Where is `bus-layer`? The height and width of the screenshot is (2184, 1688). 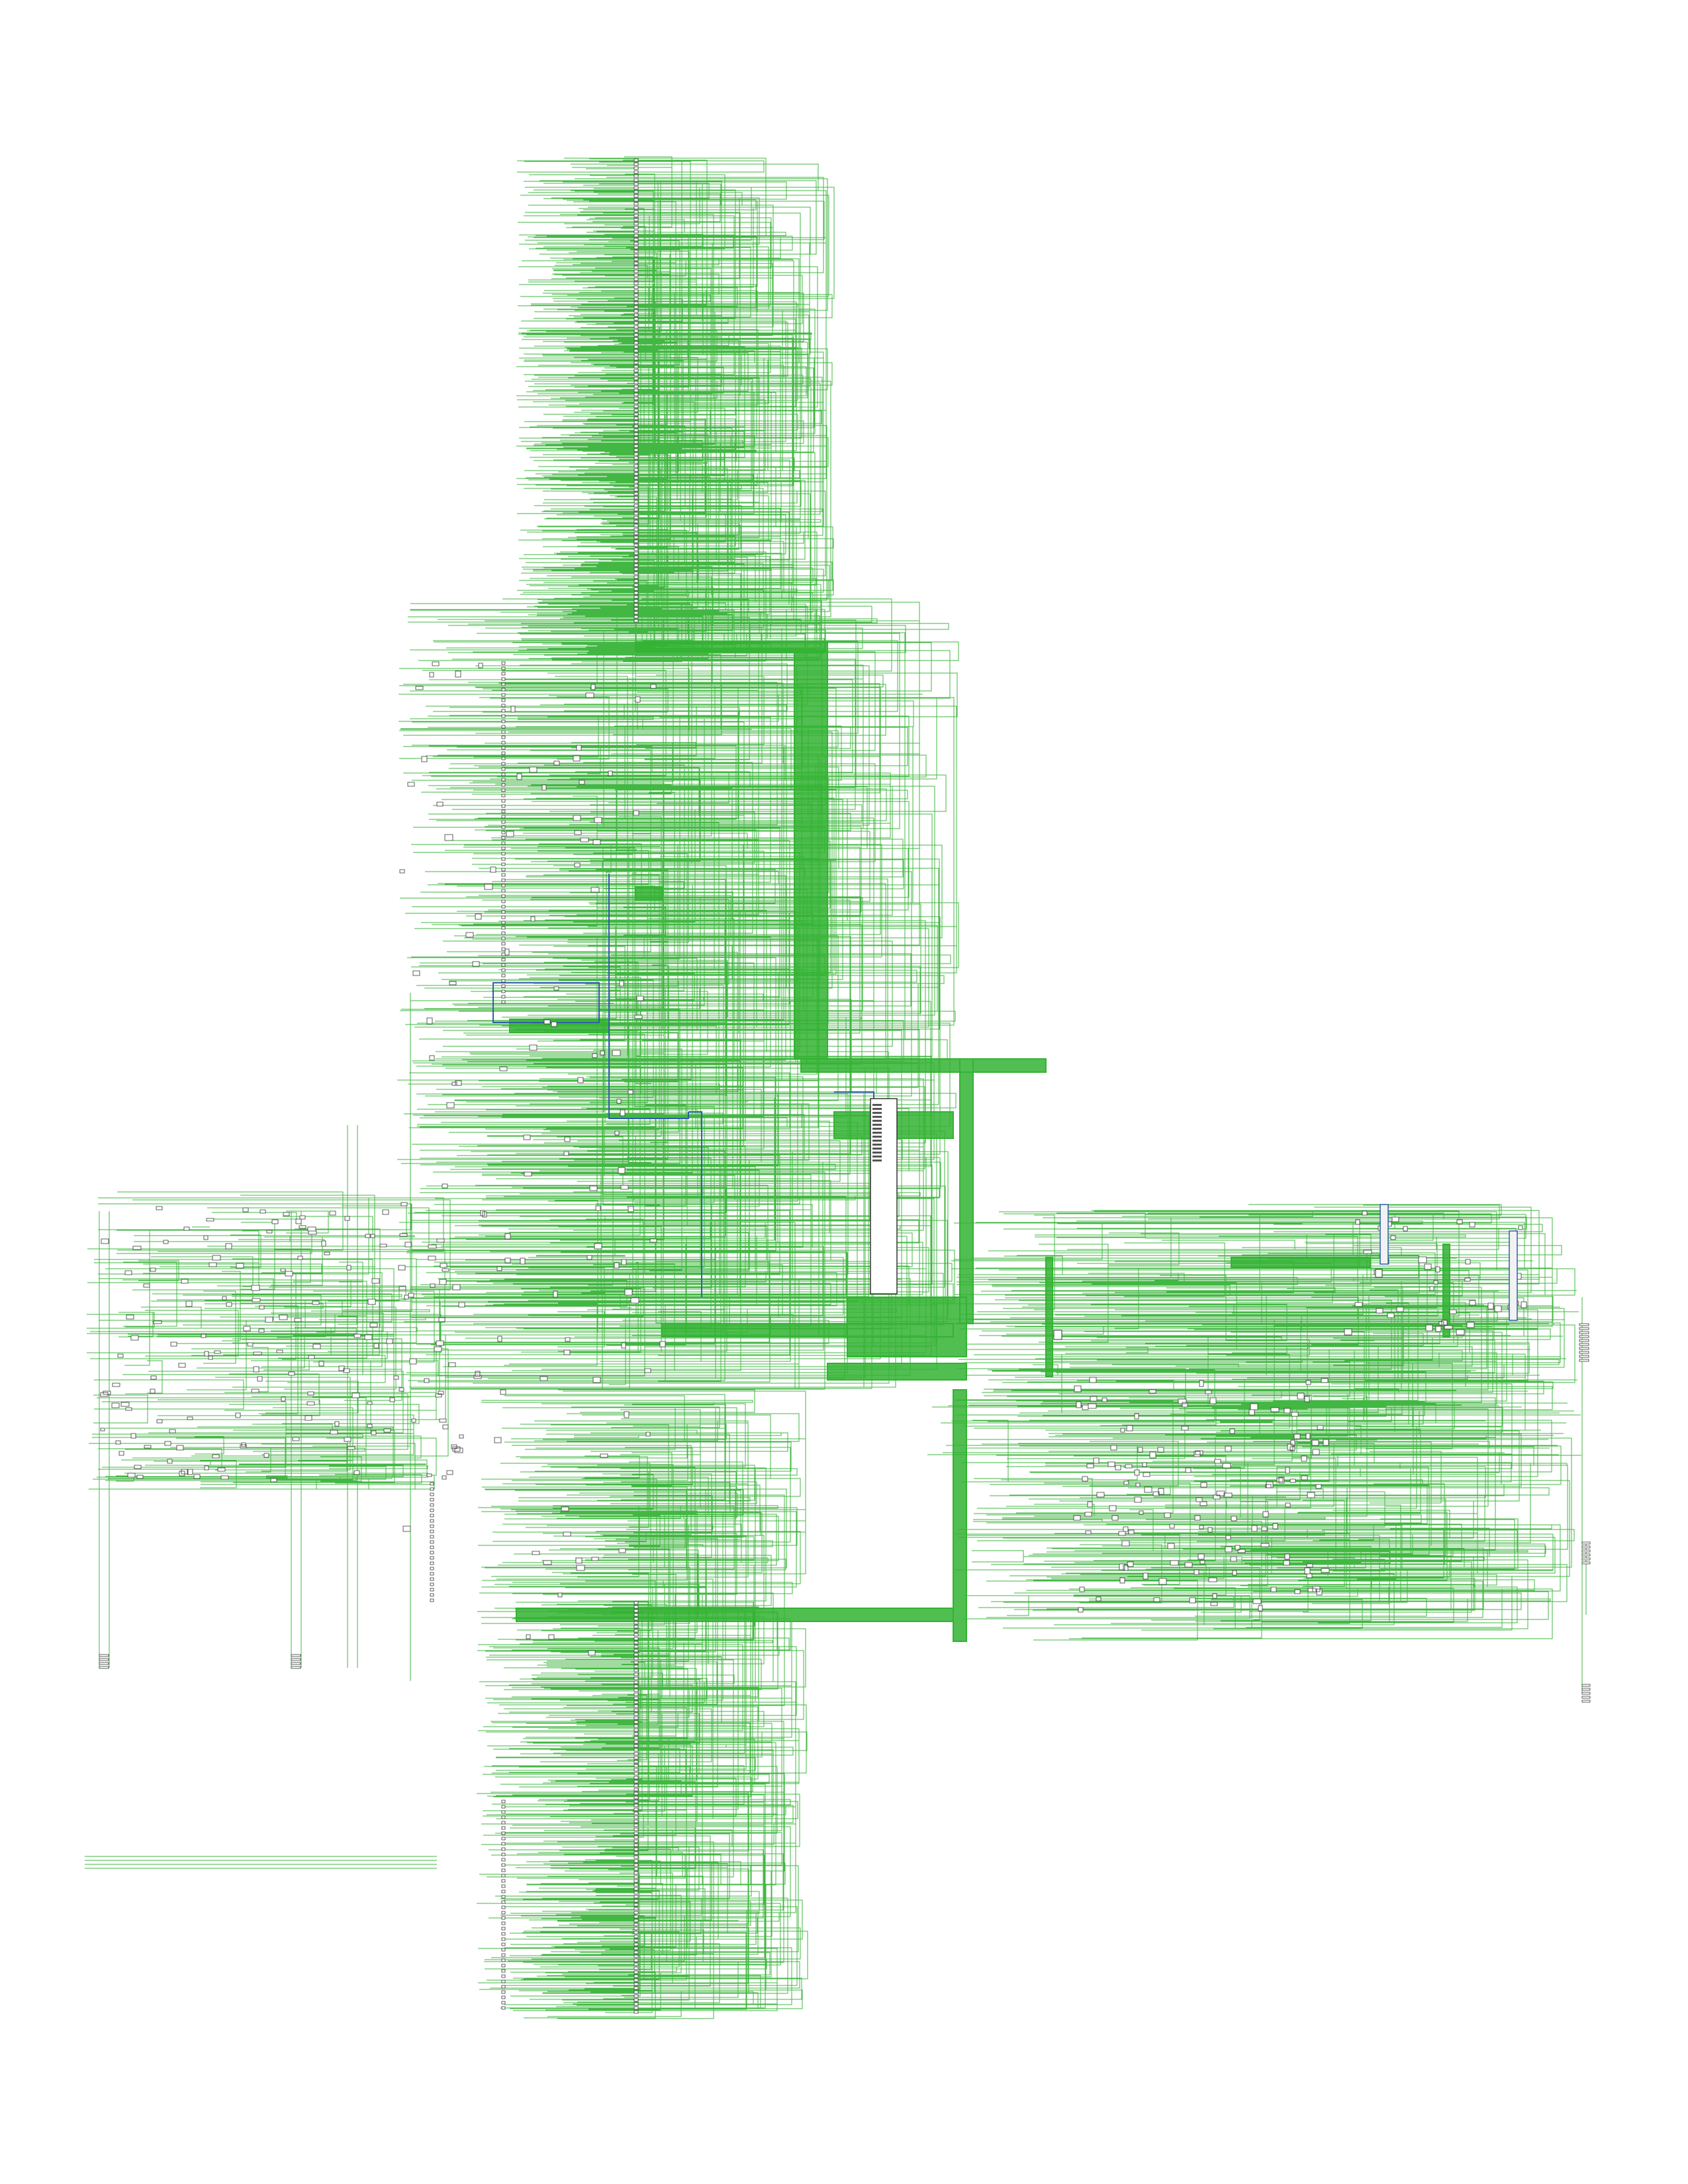
bus-layer is located at coordinates (683, 1085).